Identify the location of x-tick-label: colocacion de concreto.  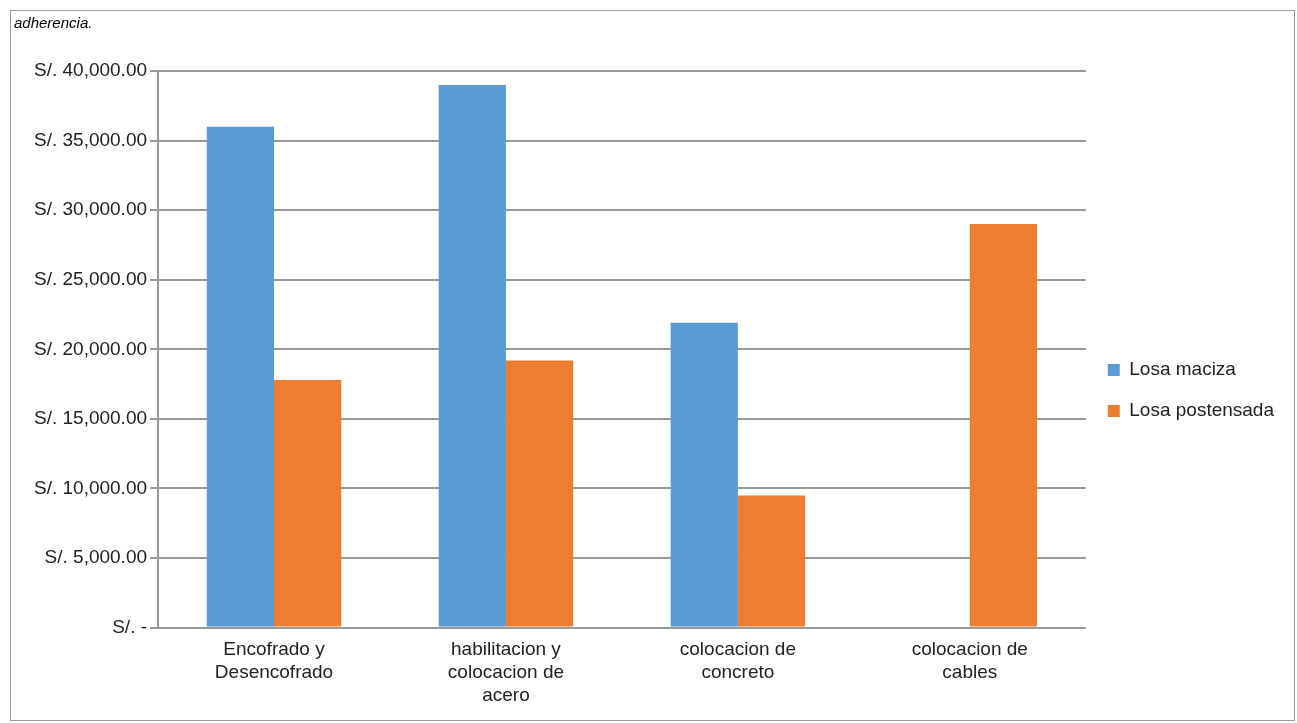
(737, 660).